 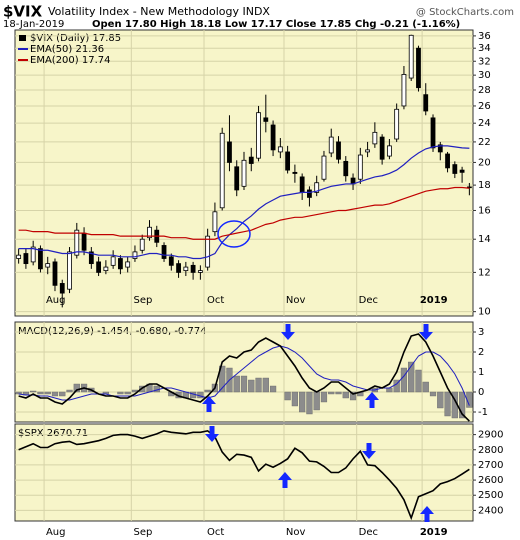 I want to click on spx-title: $SPX 2670.71, so click(x=53, y=433).